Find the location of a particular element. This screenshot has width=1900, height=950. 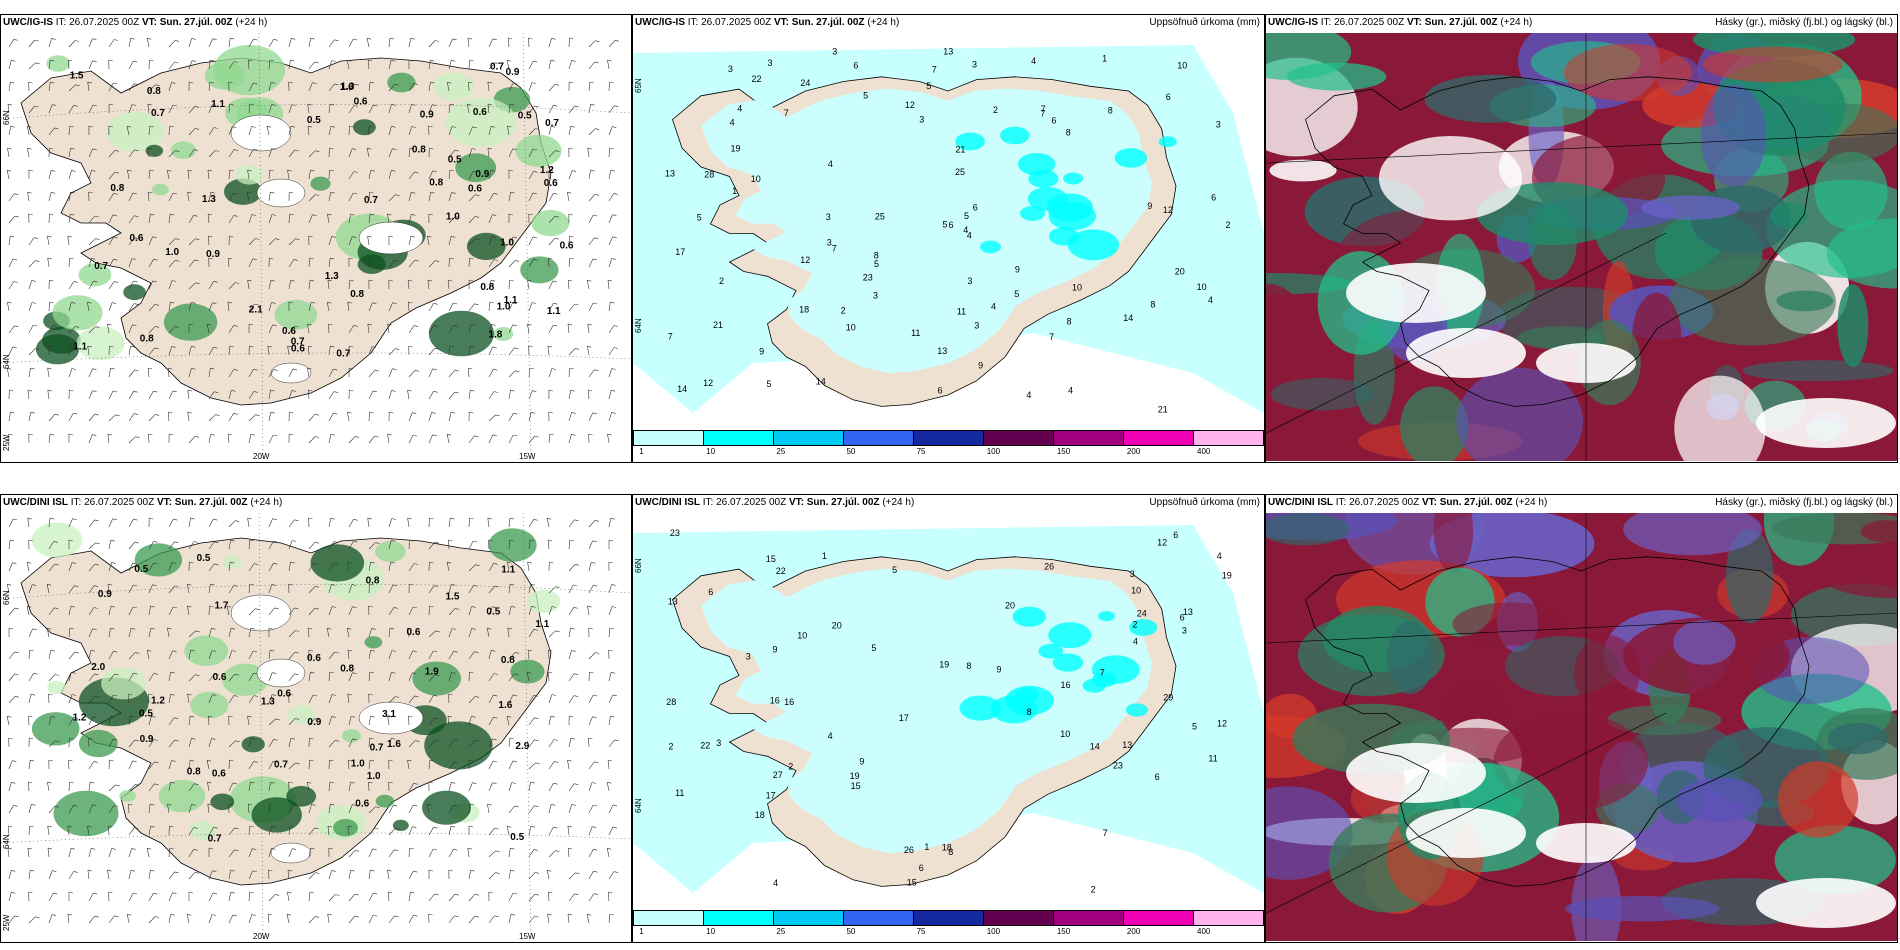

precip-value-label: 0.9 is located at coordinates (147, 739).